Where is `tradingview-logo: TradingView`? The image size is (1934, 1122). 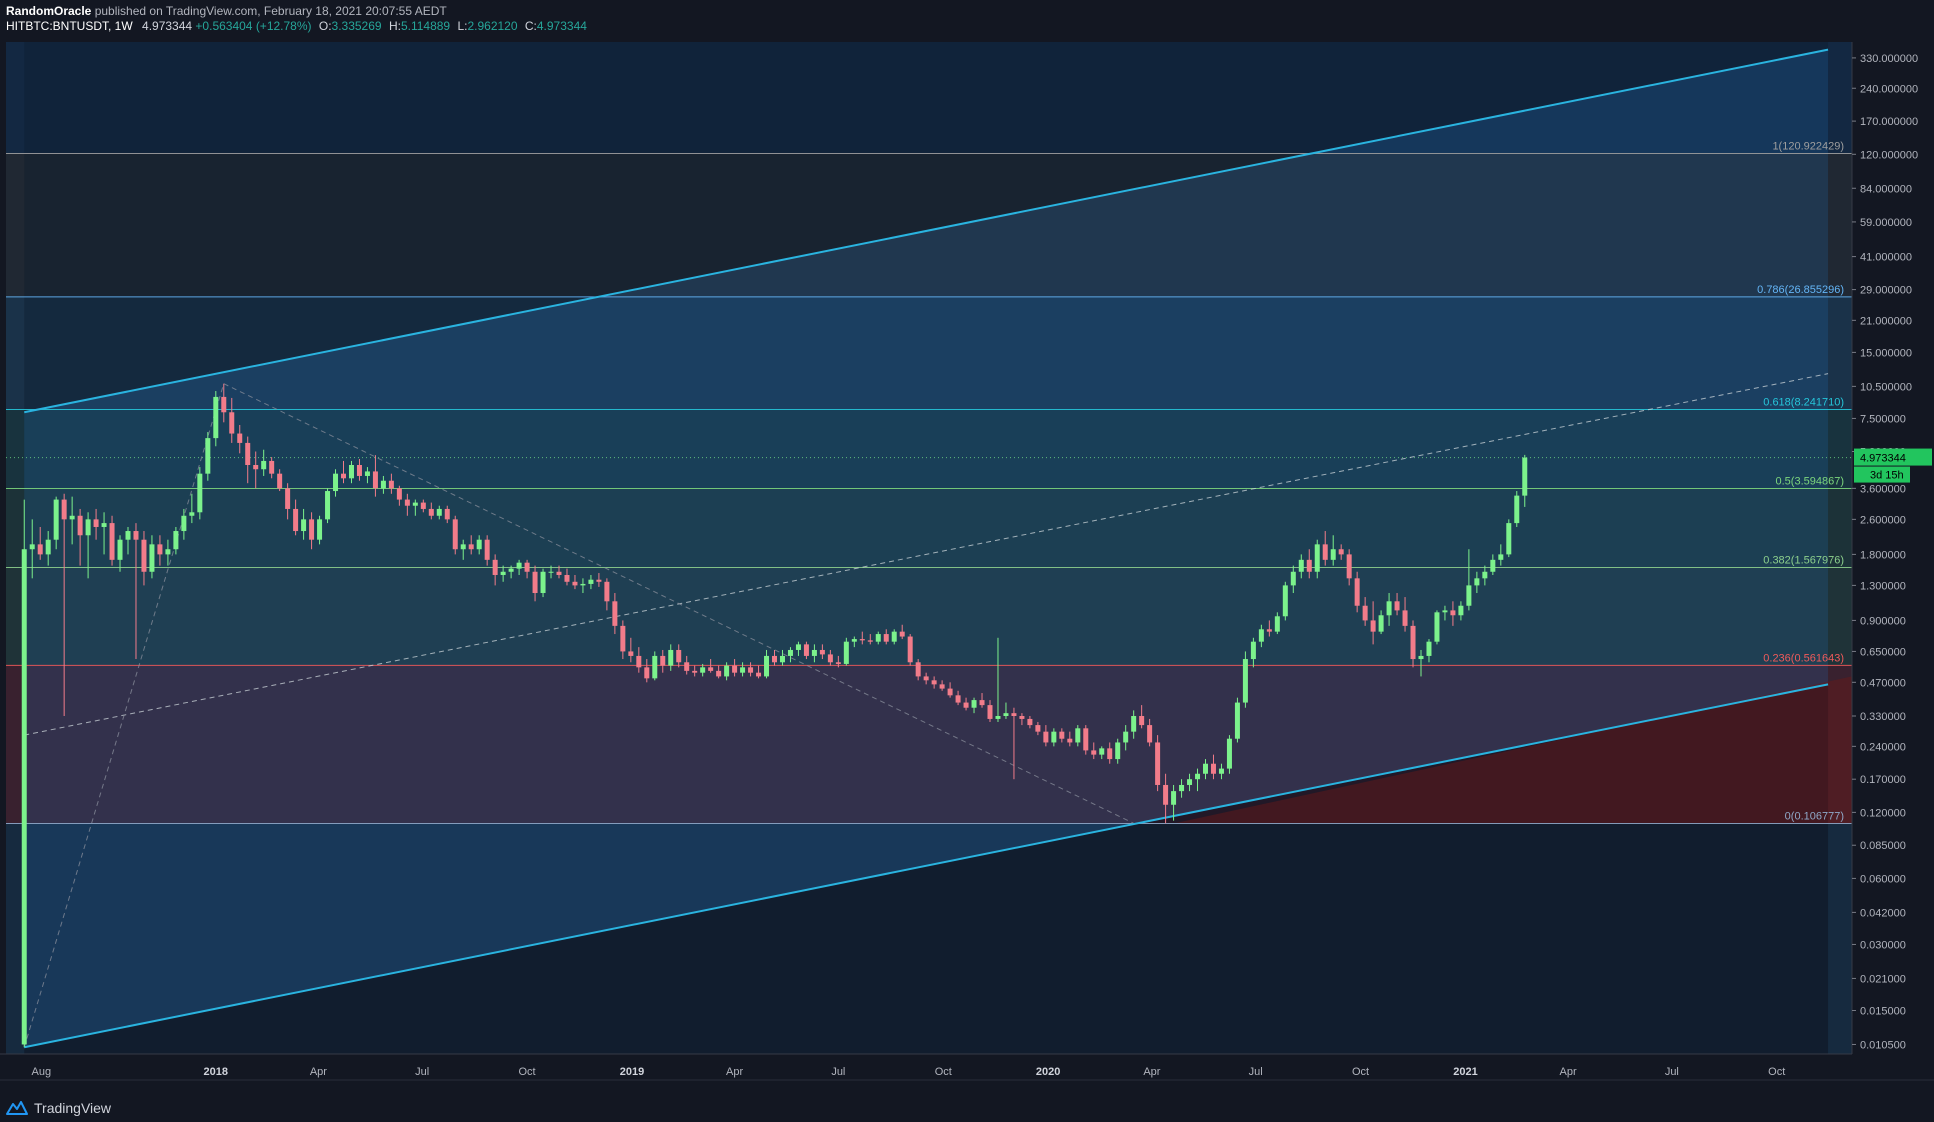 tradingview-logo: TradingView is located at coordinates (58, 1108).